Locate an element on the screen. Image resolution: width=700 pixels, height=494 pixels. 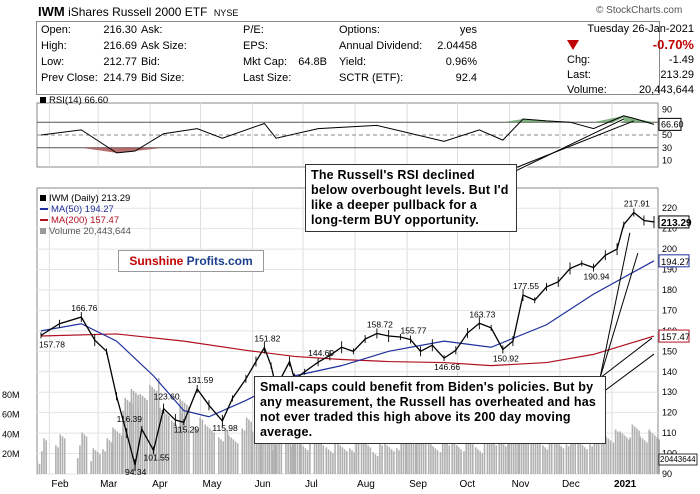
last-price-label: 213.29 is located at coordinates (676, 223).